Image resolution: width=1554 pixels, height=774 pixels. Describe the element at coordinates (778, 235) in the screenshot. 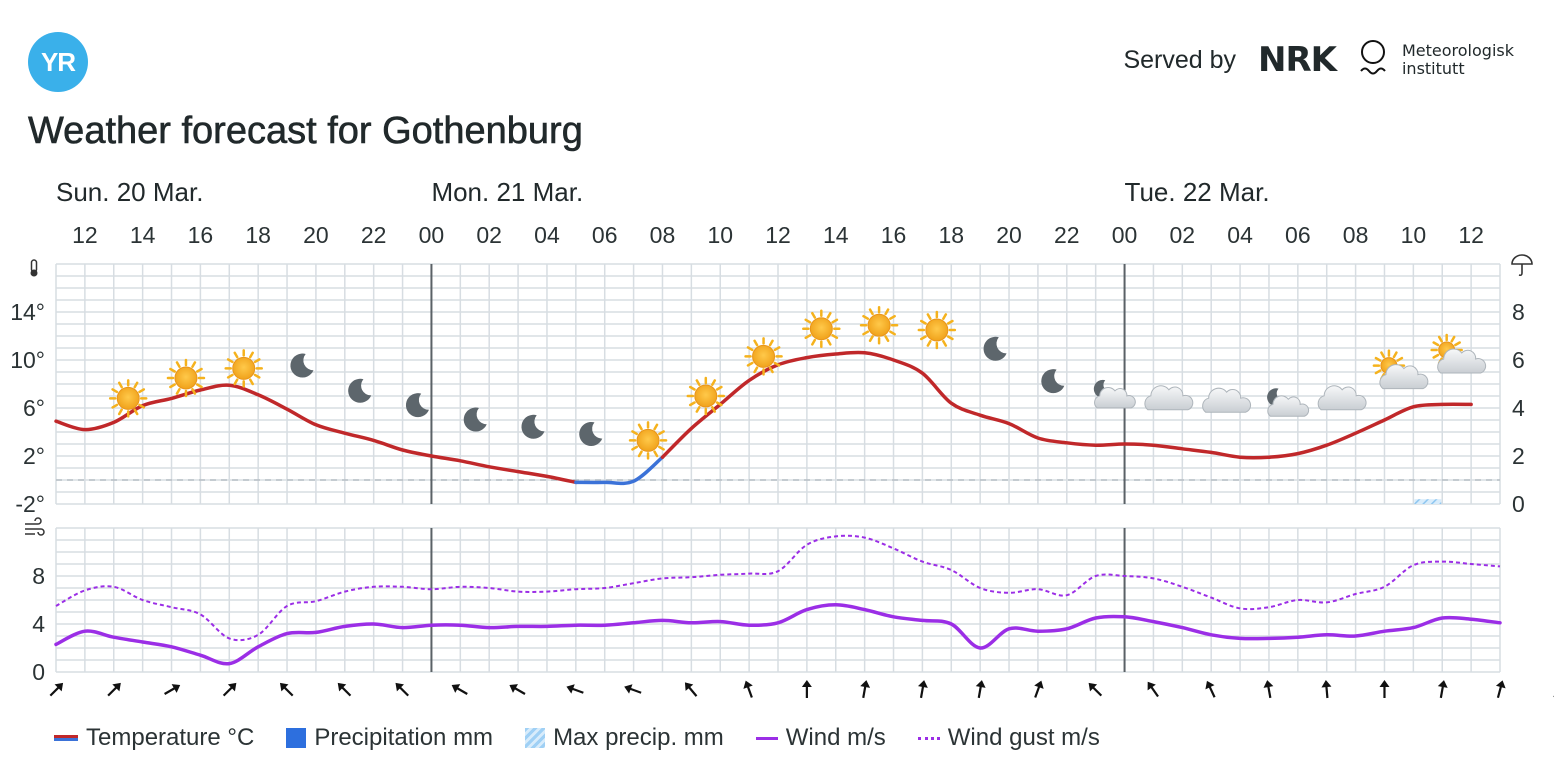

I see `hour-tick-label: 12` at that location.